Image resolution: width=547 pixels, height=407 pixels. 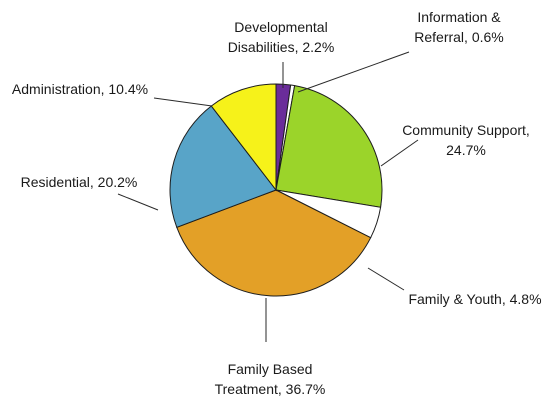 What do you see at coordinates (466, 140) in the screenshot?
I see `slice-label-community-support: Community Support, 24.7%` at bounding box center [466, 140].